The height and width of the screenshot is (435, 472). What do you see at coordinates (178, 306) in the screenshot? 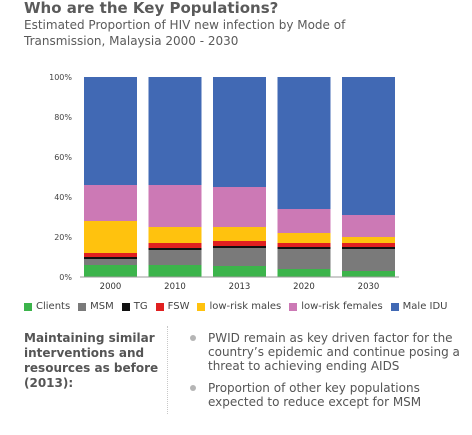
I see `legend-label: FSW` at bounding box center [178, 306].